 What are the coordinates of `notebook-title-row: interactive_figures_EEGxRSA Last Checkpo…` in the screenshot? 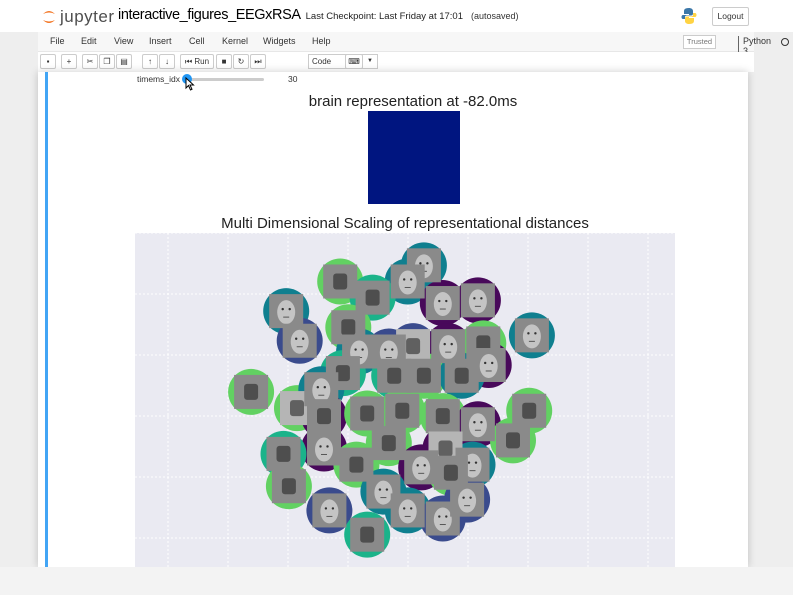 It's located at (318, 15).